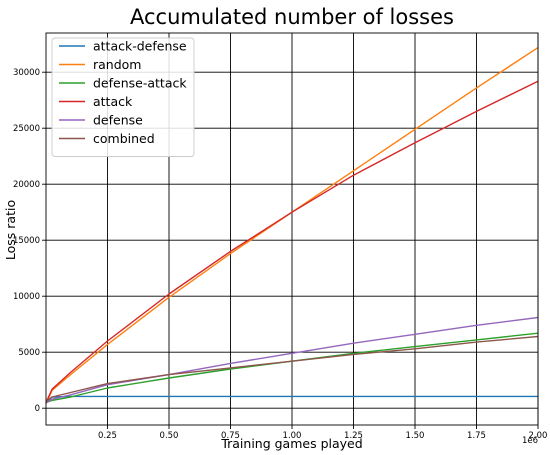  I want to click on x-axis-ticks: 0.25 0.50 0.75 1.00 1.25 1.50 1.75 2.00, so click(322, 433).